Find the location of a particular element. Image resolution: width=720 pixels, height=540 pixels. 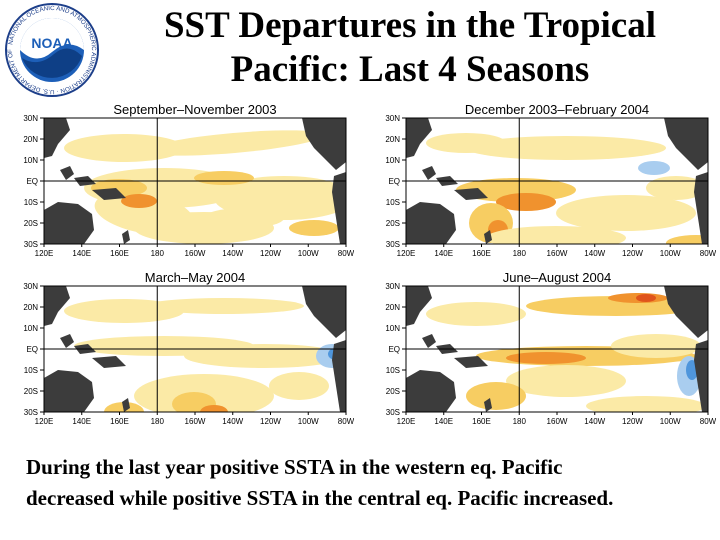

title-line-1: SST Departures in the Tropical is located at coordinates (410, 25).